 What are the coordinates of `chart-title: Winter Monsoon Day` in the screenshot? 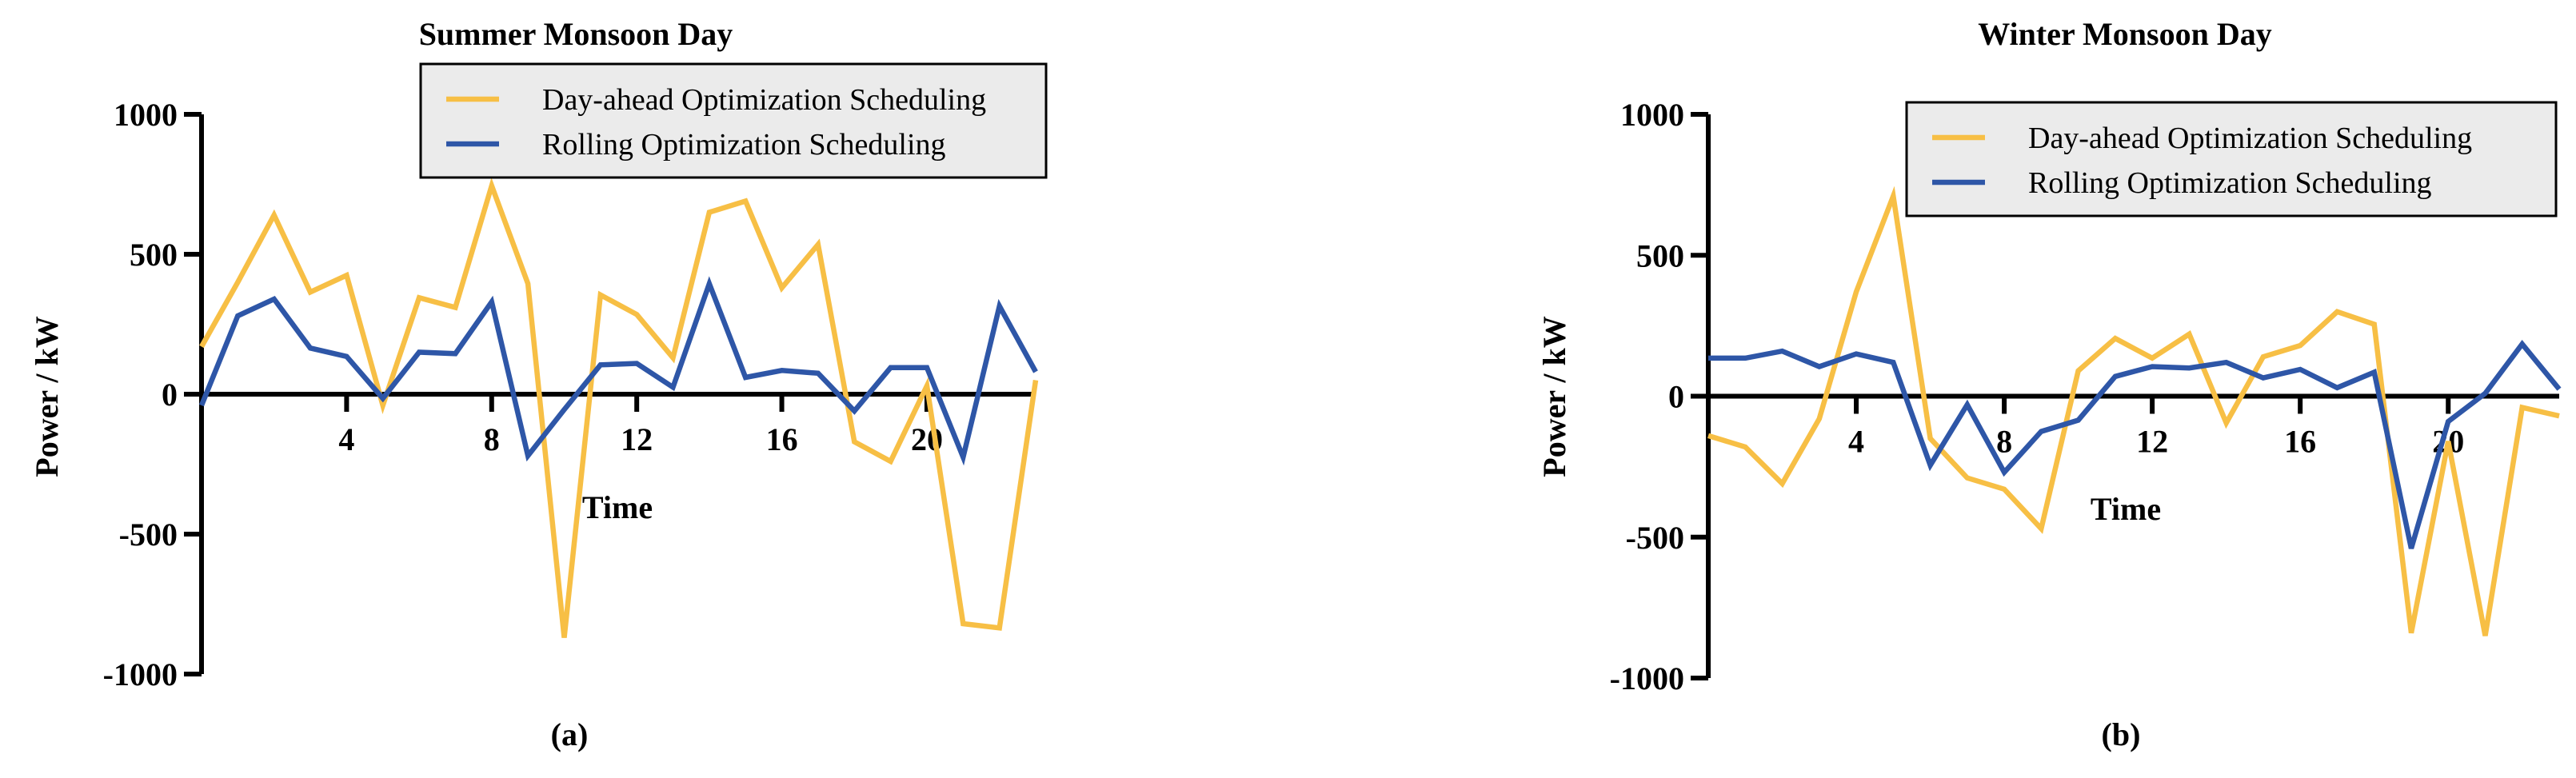 It's located at (2125, 34).